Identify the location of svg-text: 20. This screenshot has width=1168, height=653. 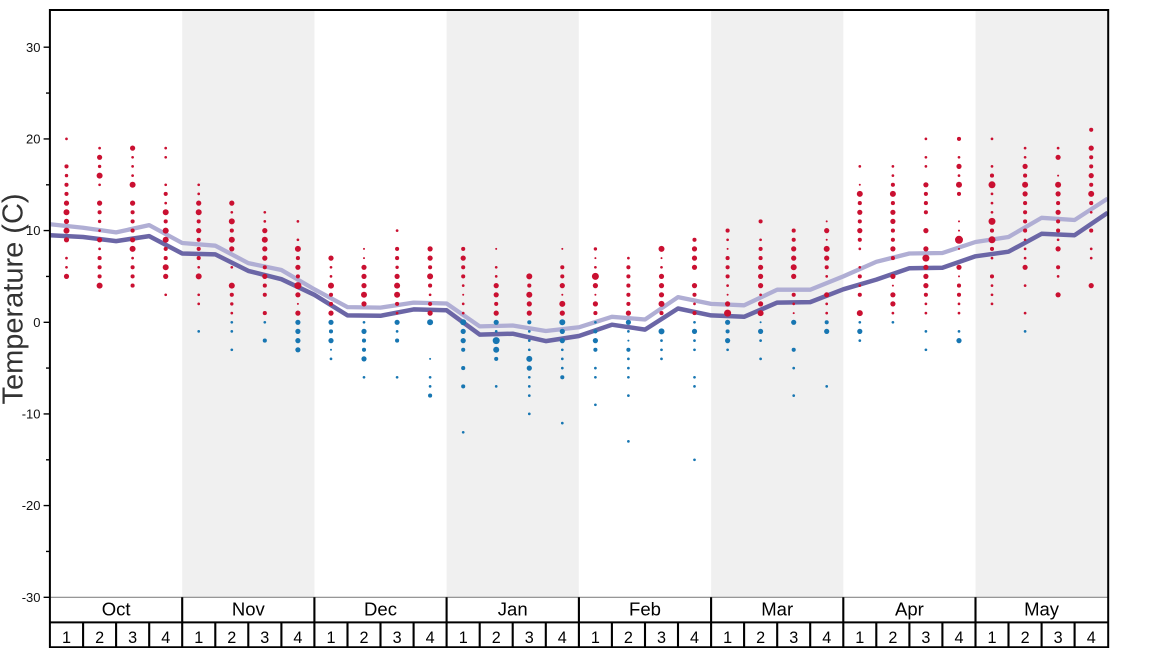
(33, 139).